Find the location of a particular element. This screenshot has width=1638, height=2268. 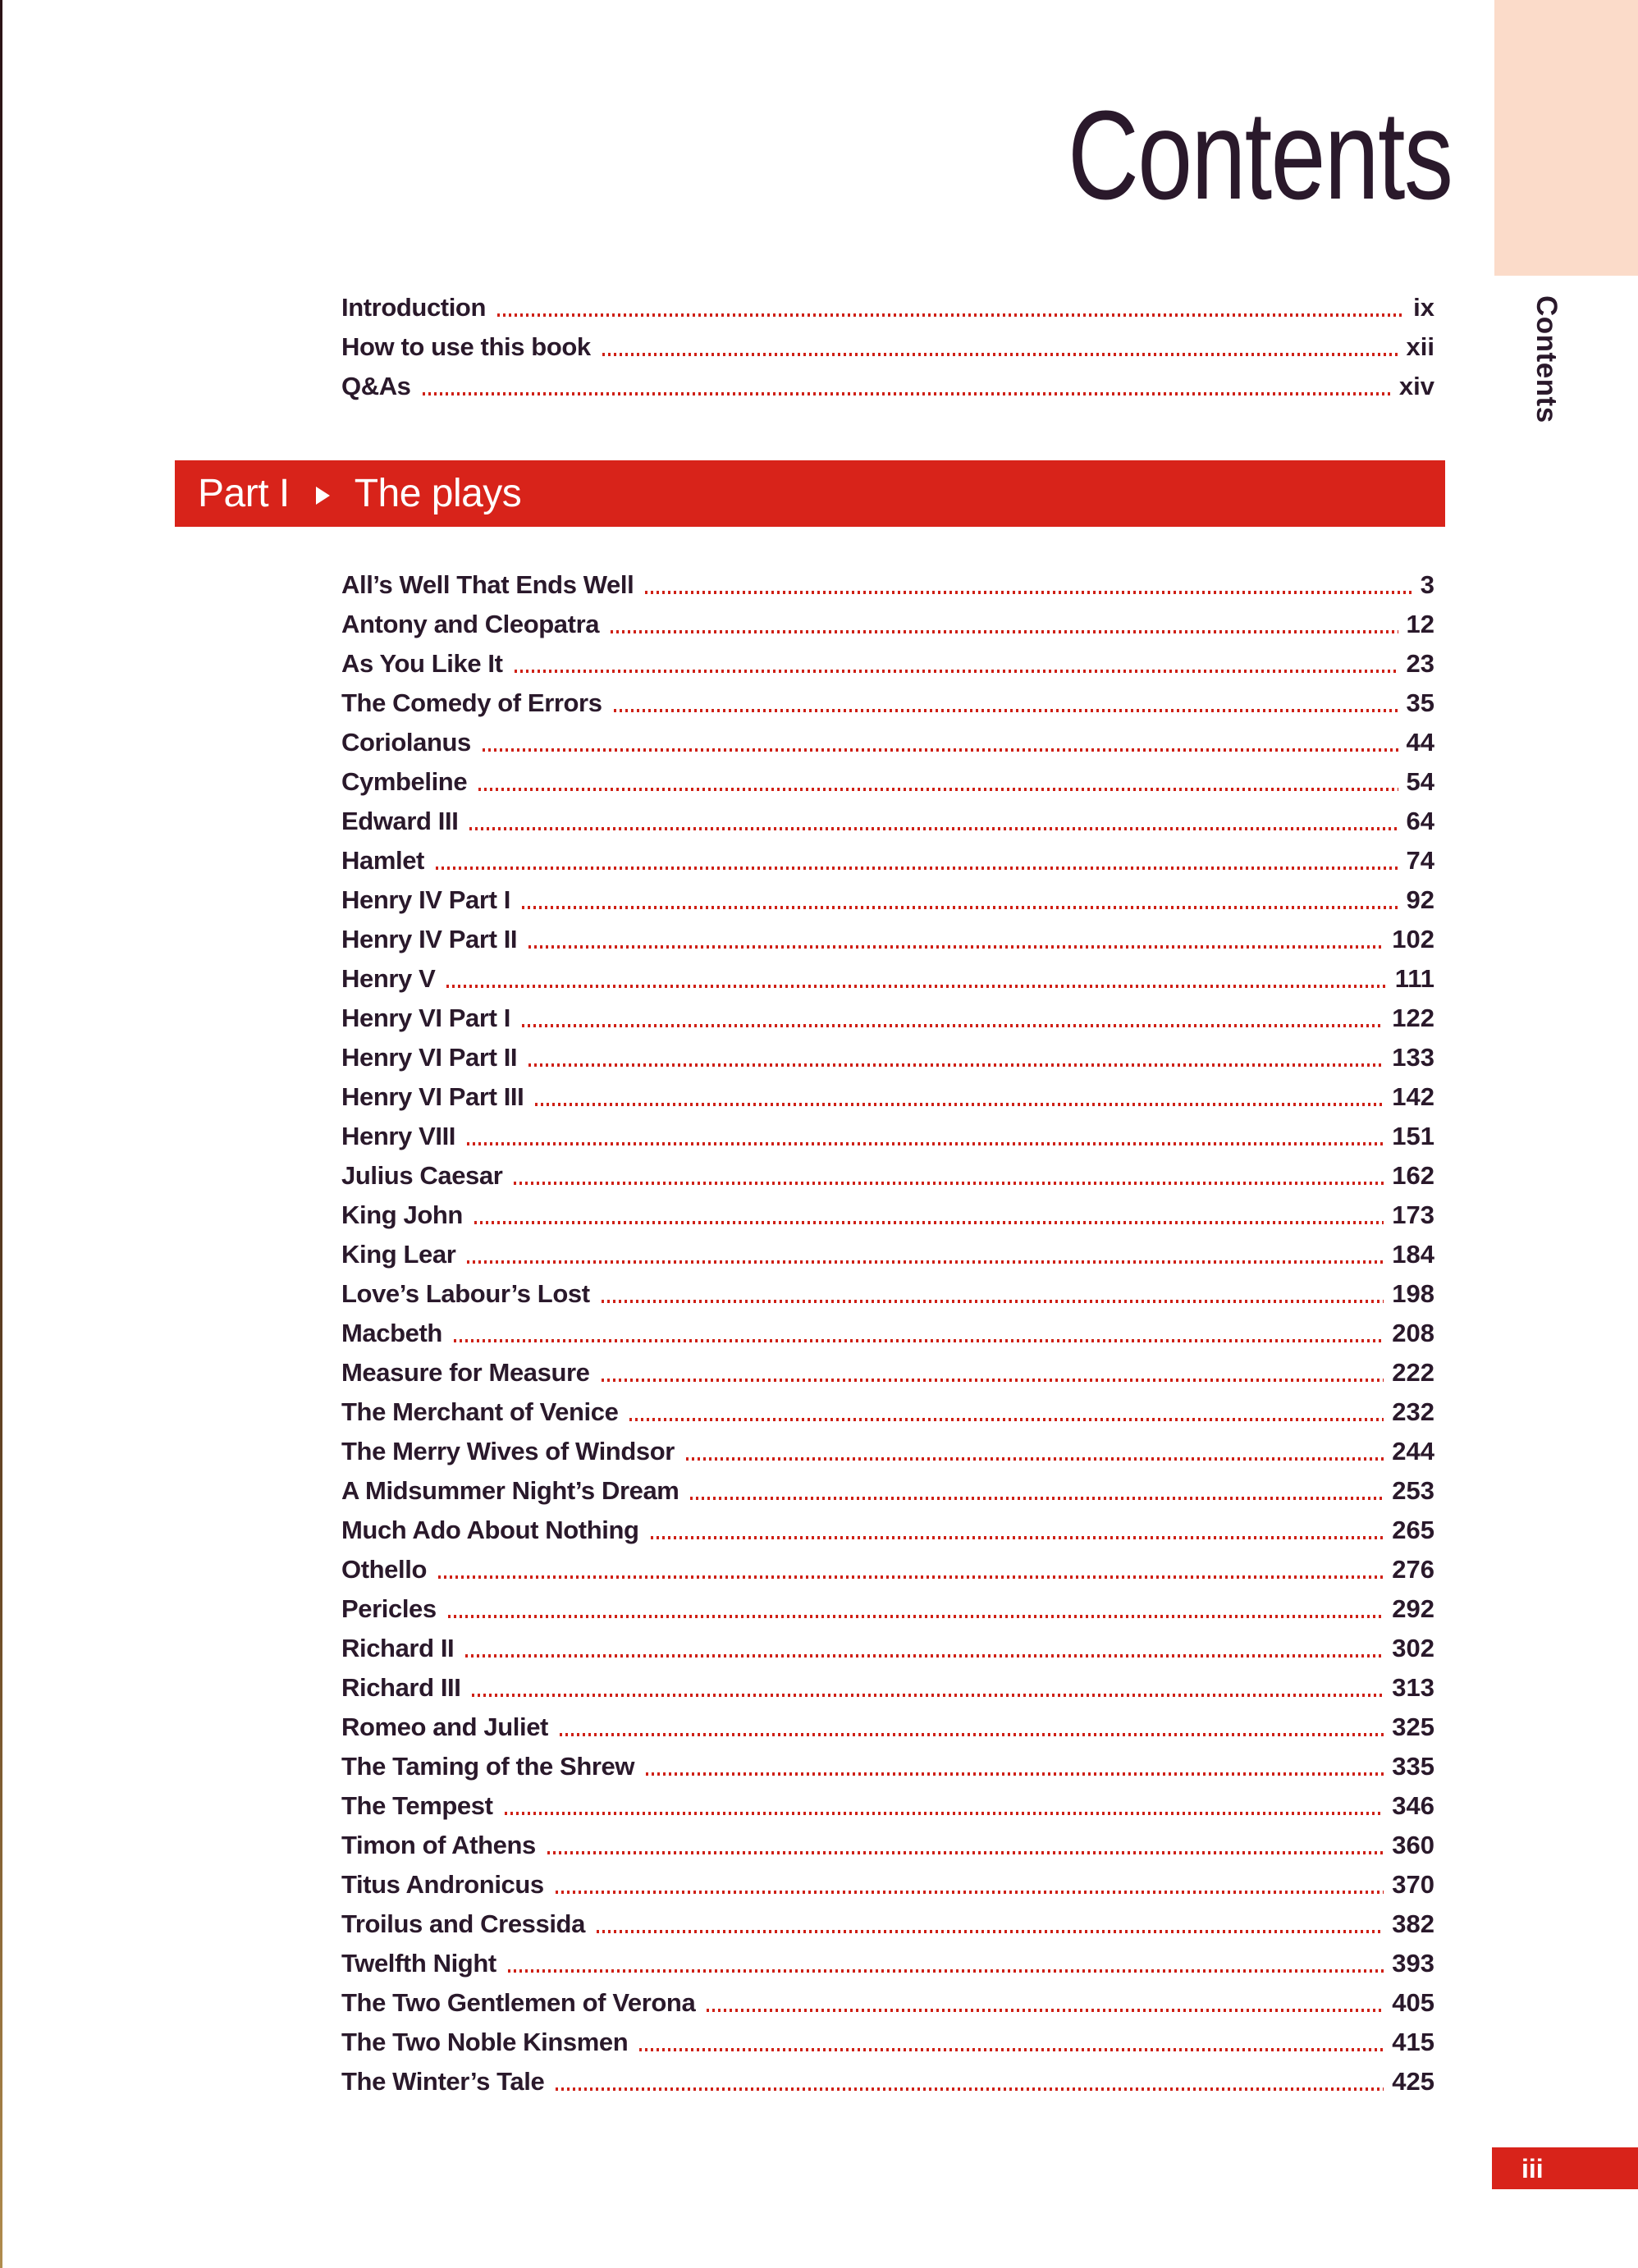

toc-entry-title: The Merchant of Venice is located at coordinates (480, 1411).